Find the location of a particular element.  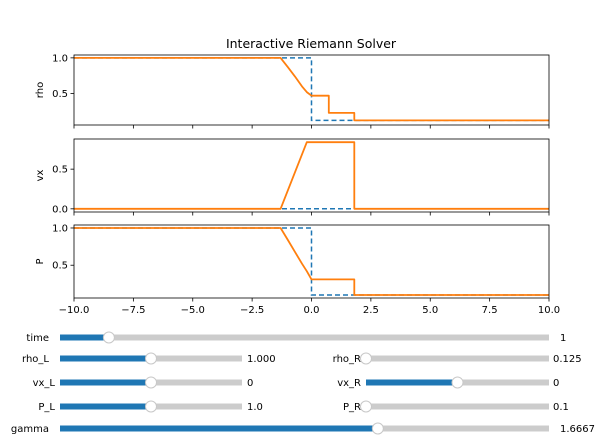

rho-ticks: 0.5 1.0 is located at coordinates (301, 91).